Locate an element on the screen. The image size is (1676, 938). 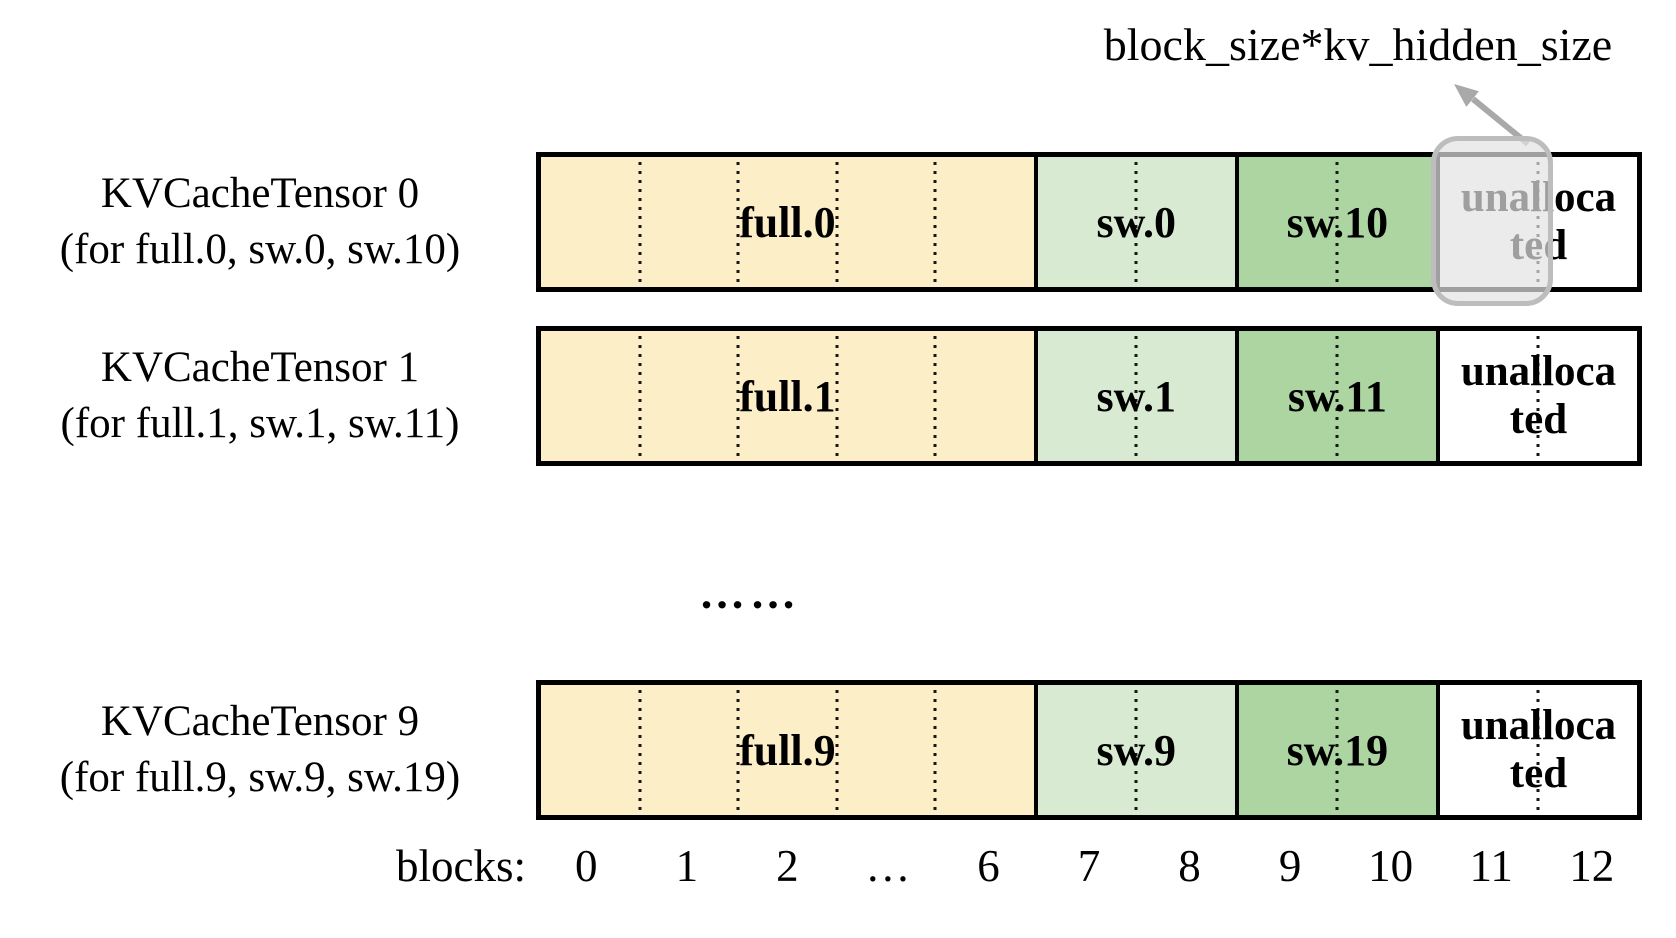
segment-label: full.1 is located at coordinates (787, 396).